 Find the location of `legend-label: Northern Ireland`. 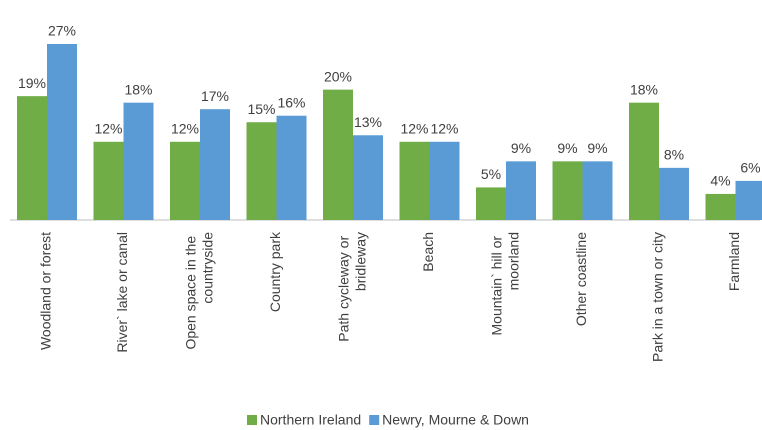

legend-label: Northern Ireland is located at coordinates (310, 420).